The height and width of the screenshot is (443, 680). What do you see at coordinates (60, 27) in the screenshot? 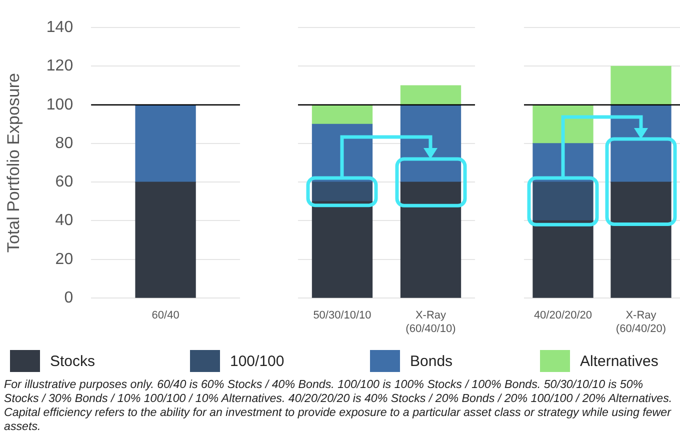
I see `y-tick-label: 140` at bounding box center [60, 27].